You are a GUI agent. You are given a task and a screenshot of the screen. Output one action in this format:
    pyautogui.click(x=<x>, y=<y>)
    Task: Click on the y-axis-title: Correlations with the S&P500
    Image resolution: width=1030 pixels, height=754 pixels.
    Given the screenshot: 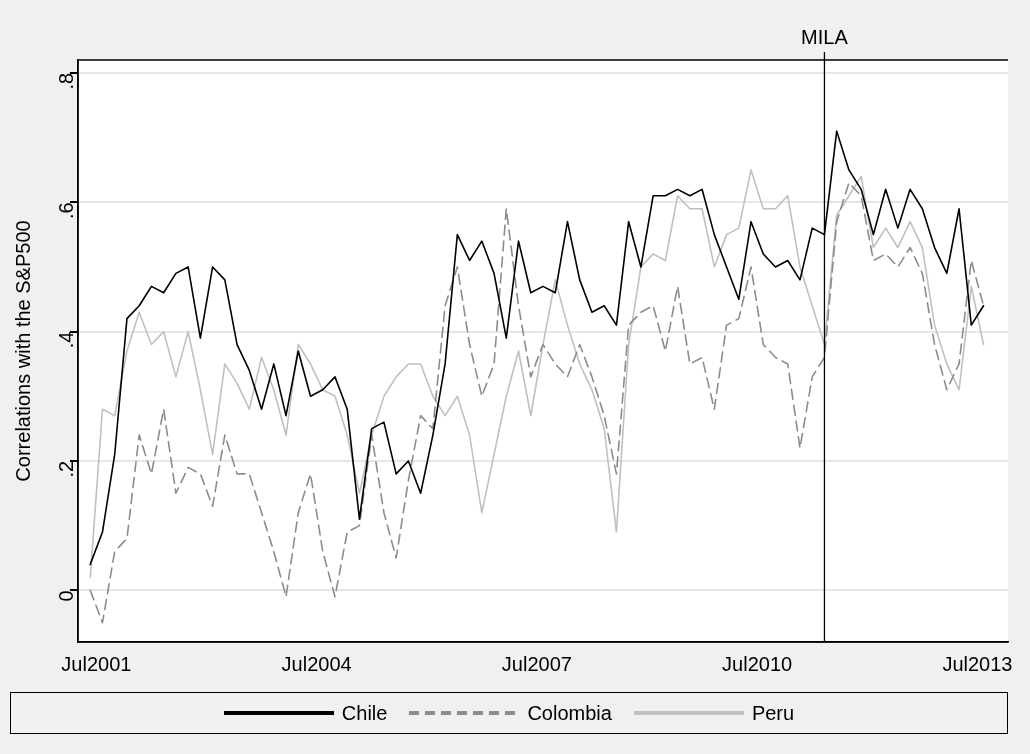 What is the action you would take?
    pyautogui.click(x=22, y=351)
    